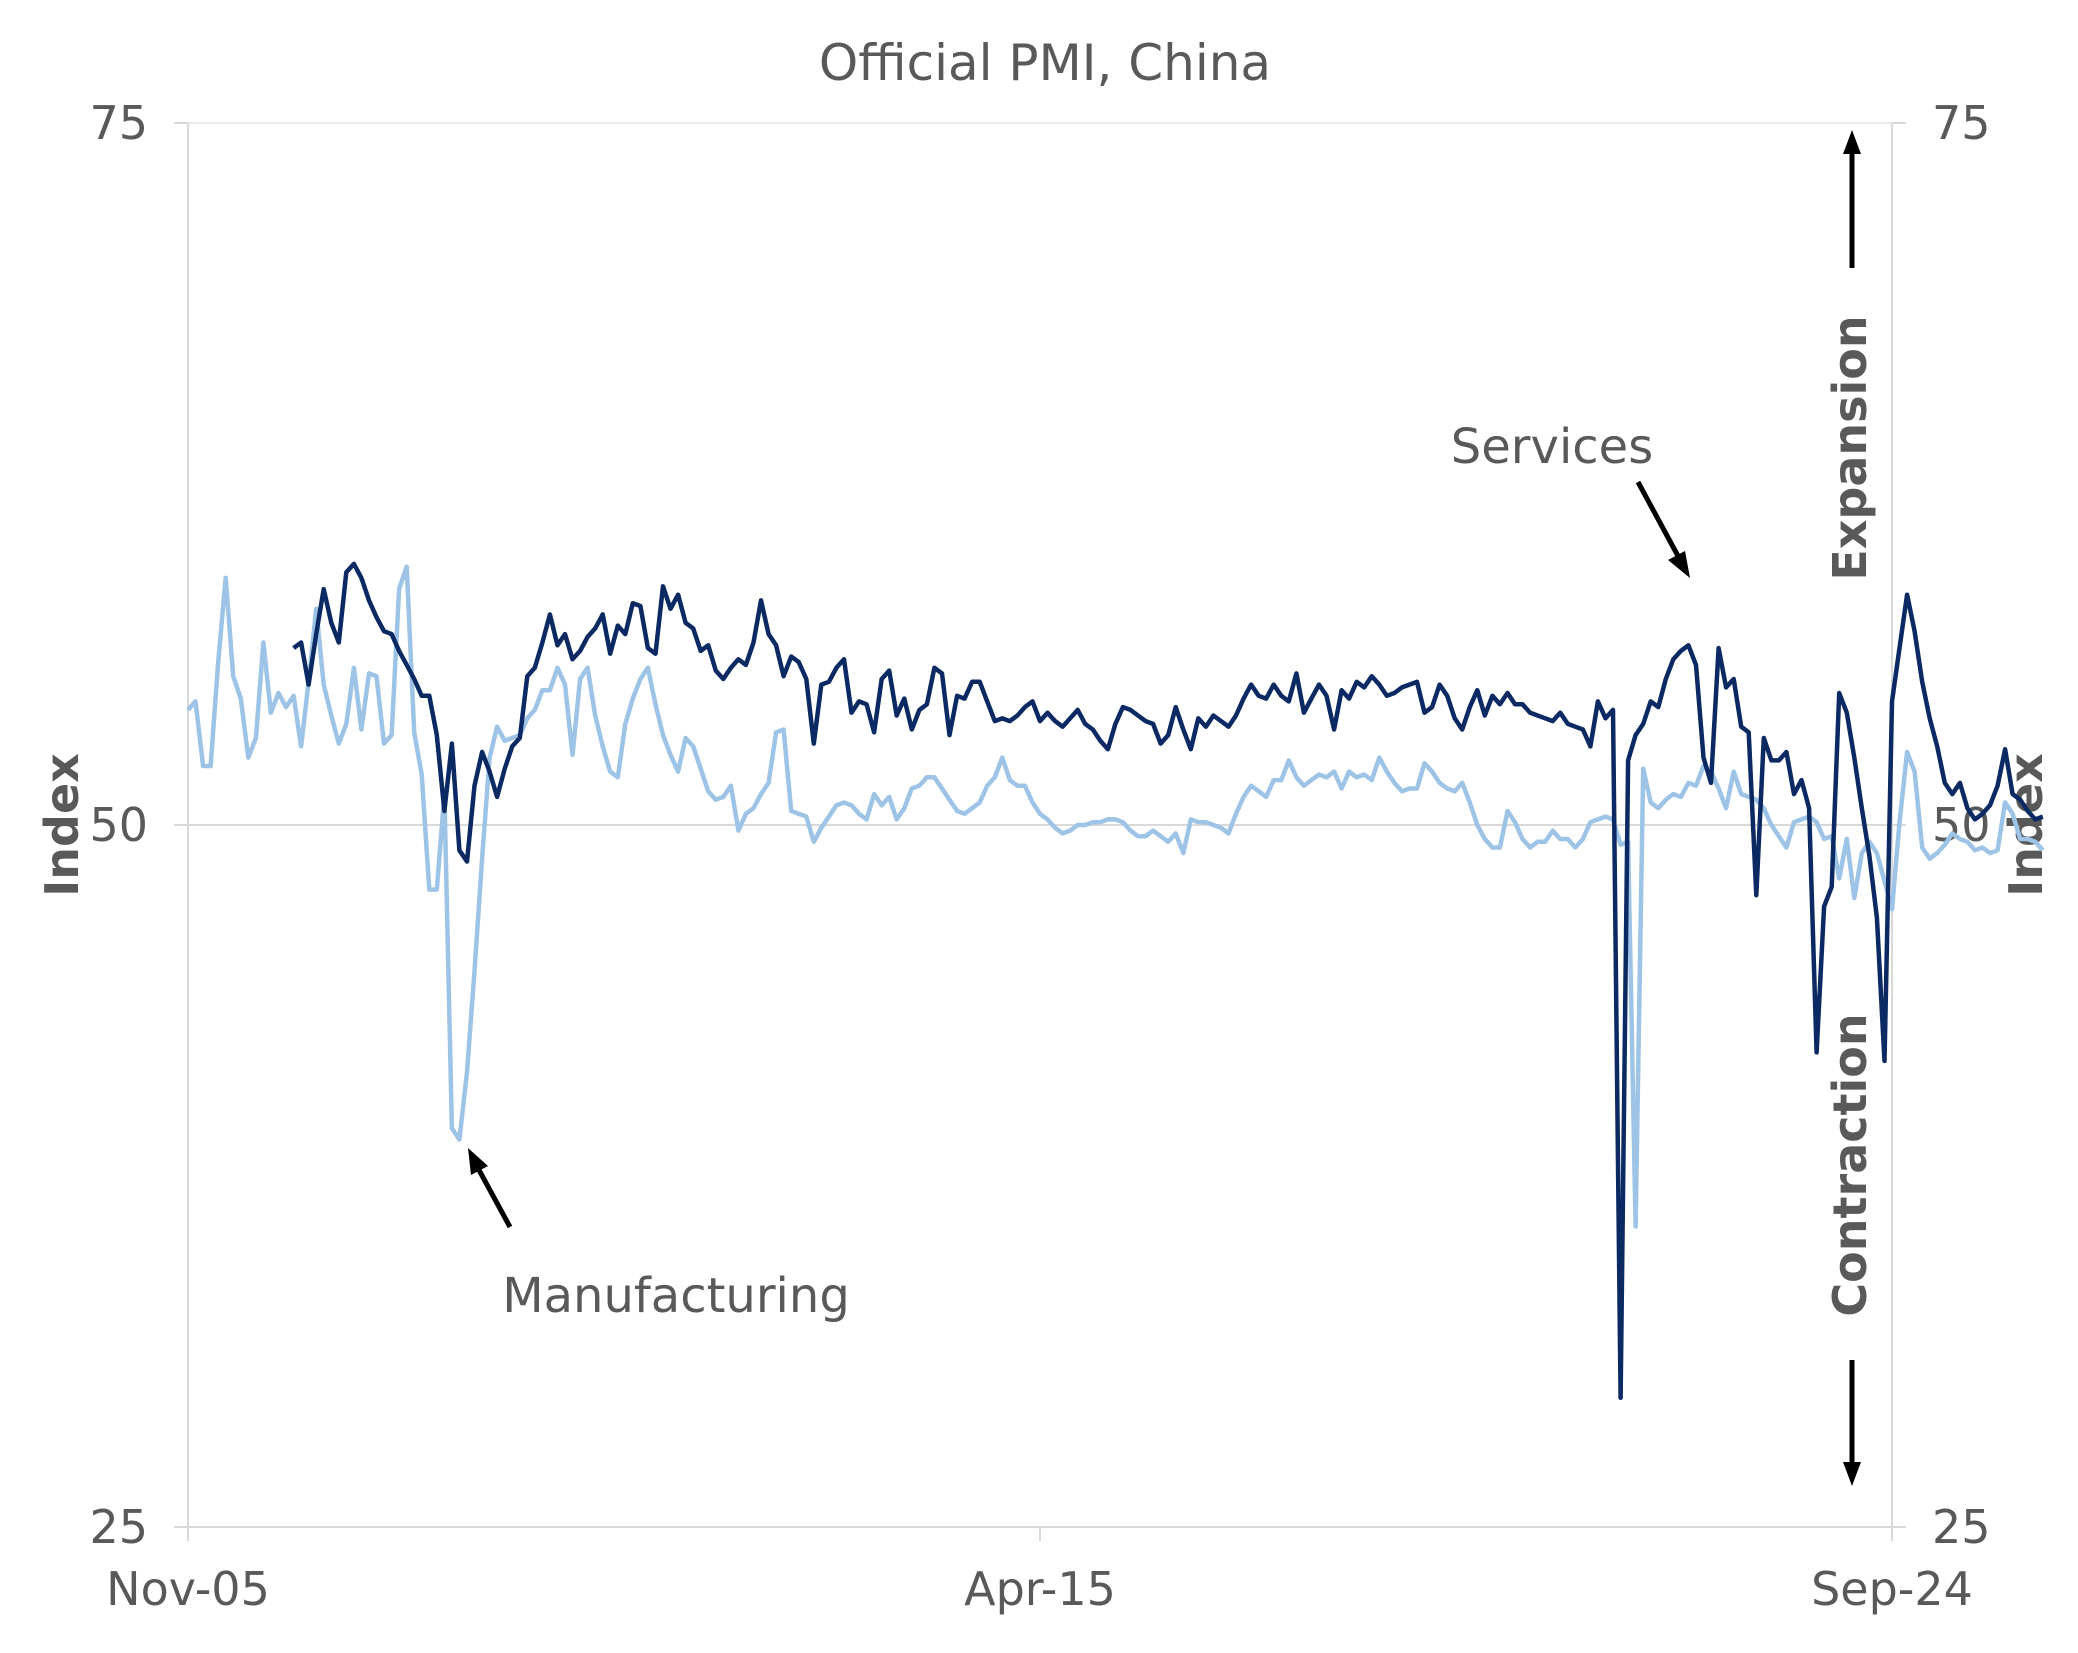 The image size is (2078, 1653). Describe the element at coordinates (1961, 825) in the screenshot. I see `y-tick-label-right-50: 50` at that location.